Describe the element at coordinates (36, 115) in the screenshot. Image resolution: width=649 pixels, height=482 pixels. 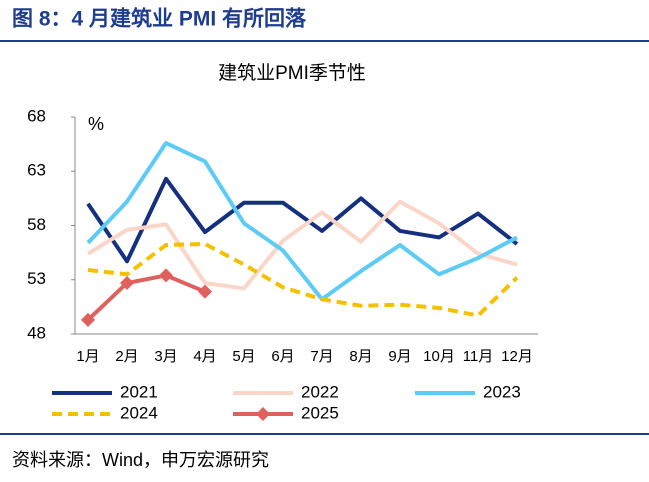
I see `y-tick-label: 68` at that location.